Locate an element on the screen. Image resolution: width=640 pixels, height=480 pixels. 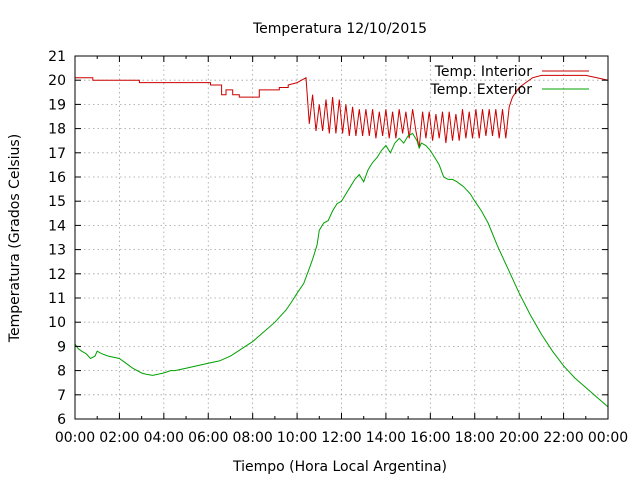
y-tick-label: 10 is located at coordinates (57, 323).